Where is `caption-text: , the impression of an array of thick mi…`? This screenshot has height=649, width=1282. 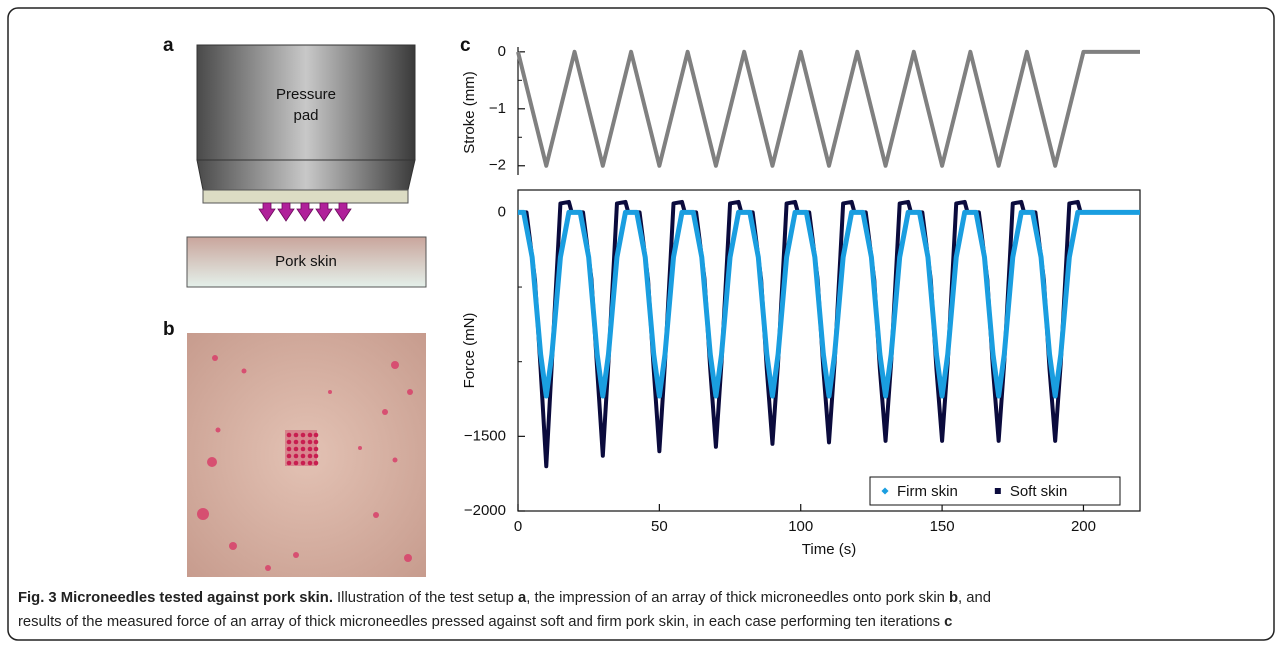
caption-text: , the impression of an array of thick mi… is located at coordinates (737, 598).